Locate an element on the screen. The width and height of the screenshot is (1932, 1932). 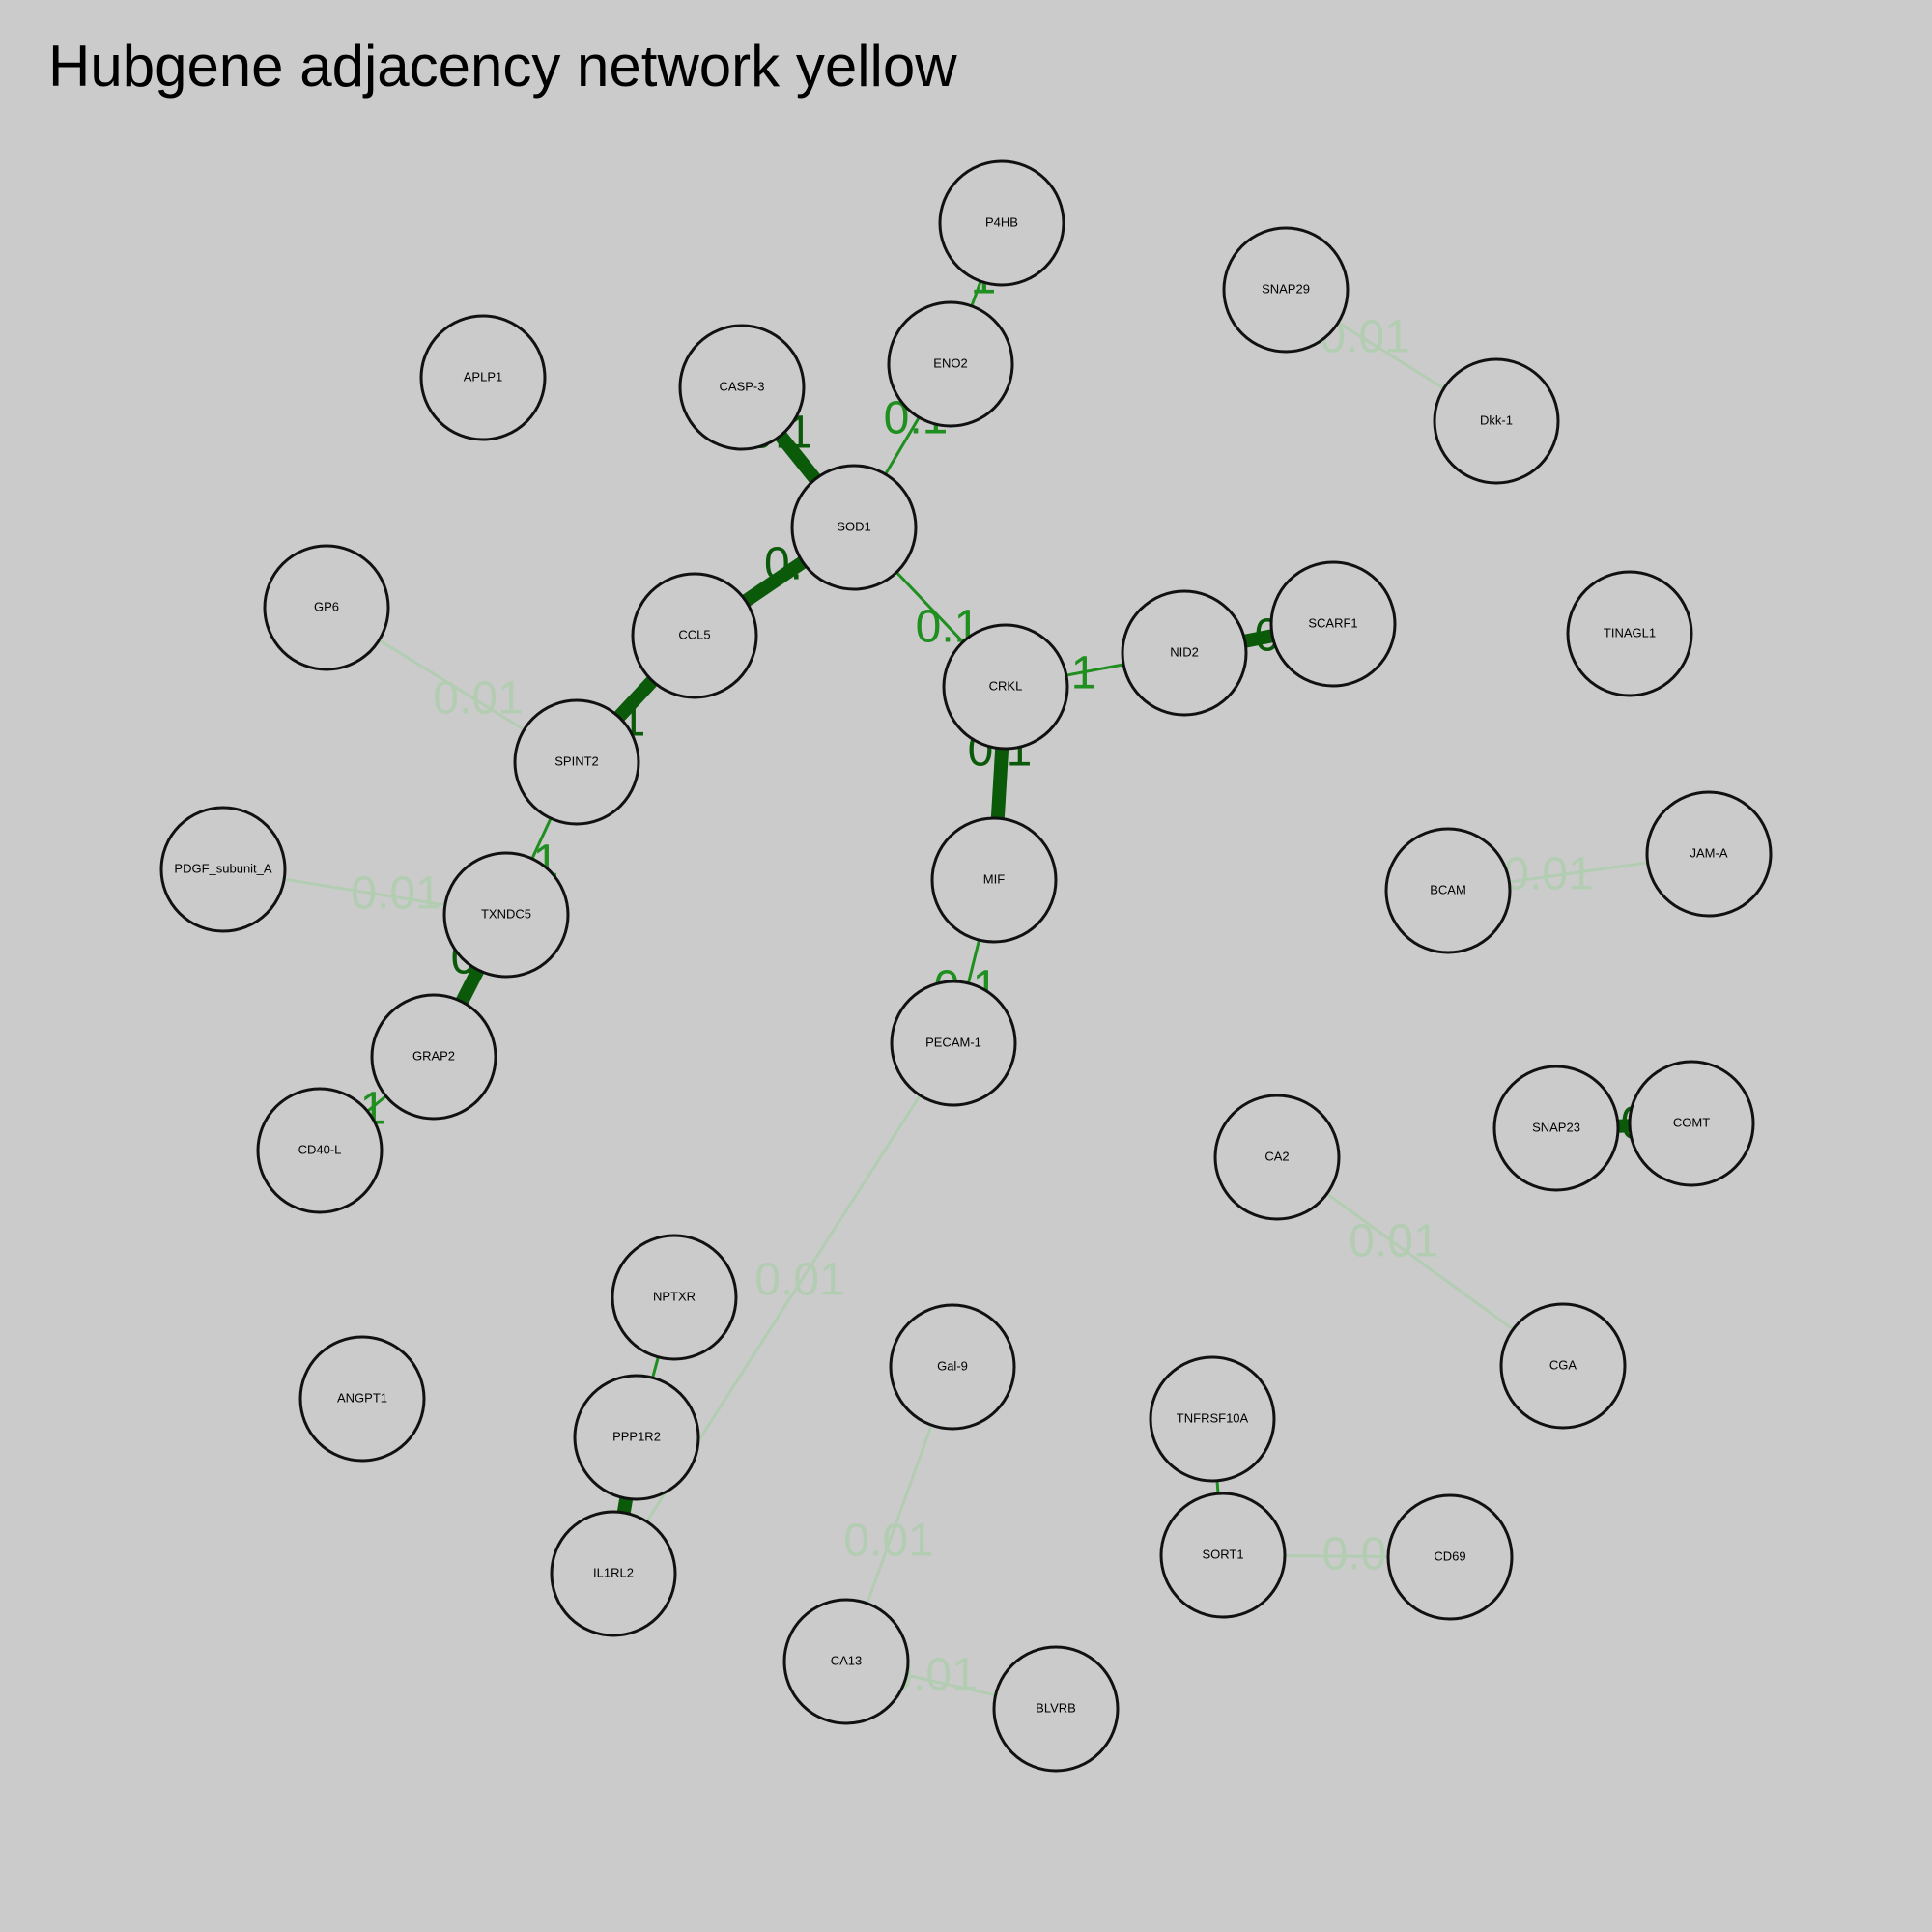
node-label-PPP1R2: PPP1R2 is located at coordinates (636, 1436).